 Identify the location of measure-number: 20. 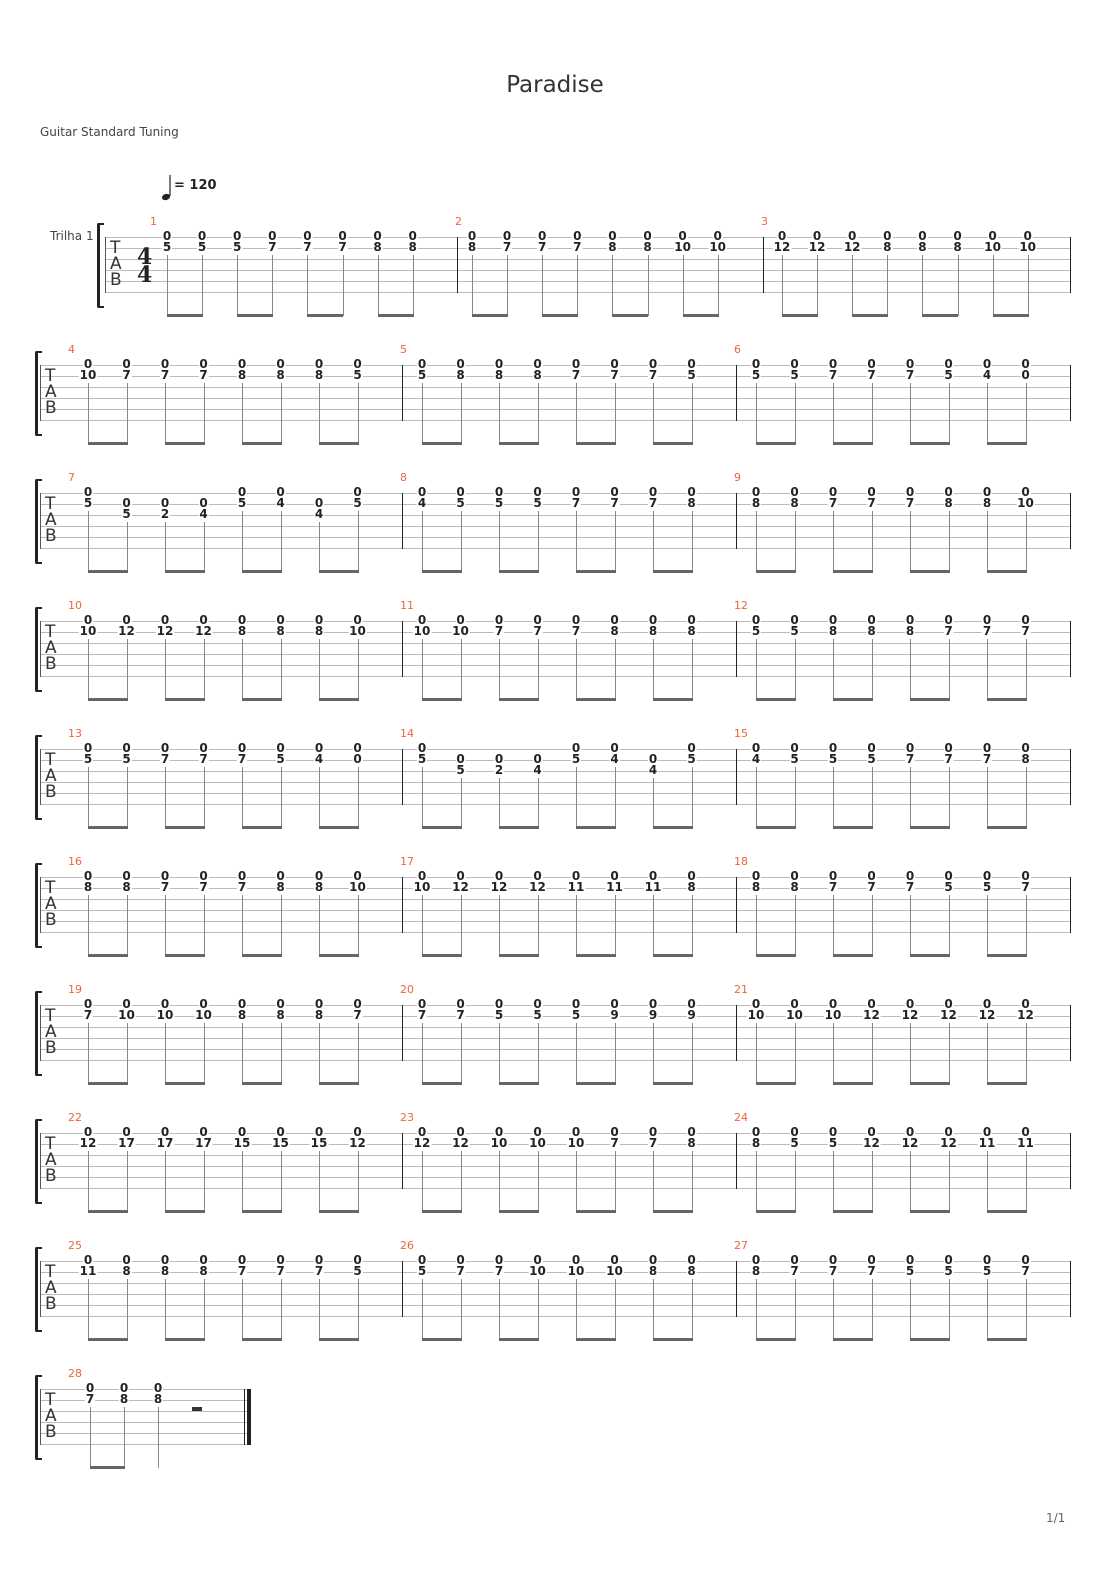
(407, 989).